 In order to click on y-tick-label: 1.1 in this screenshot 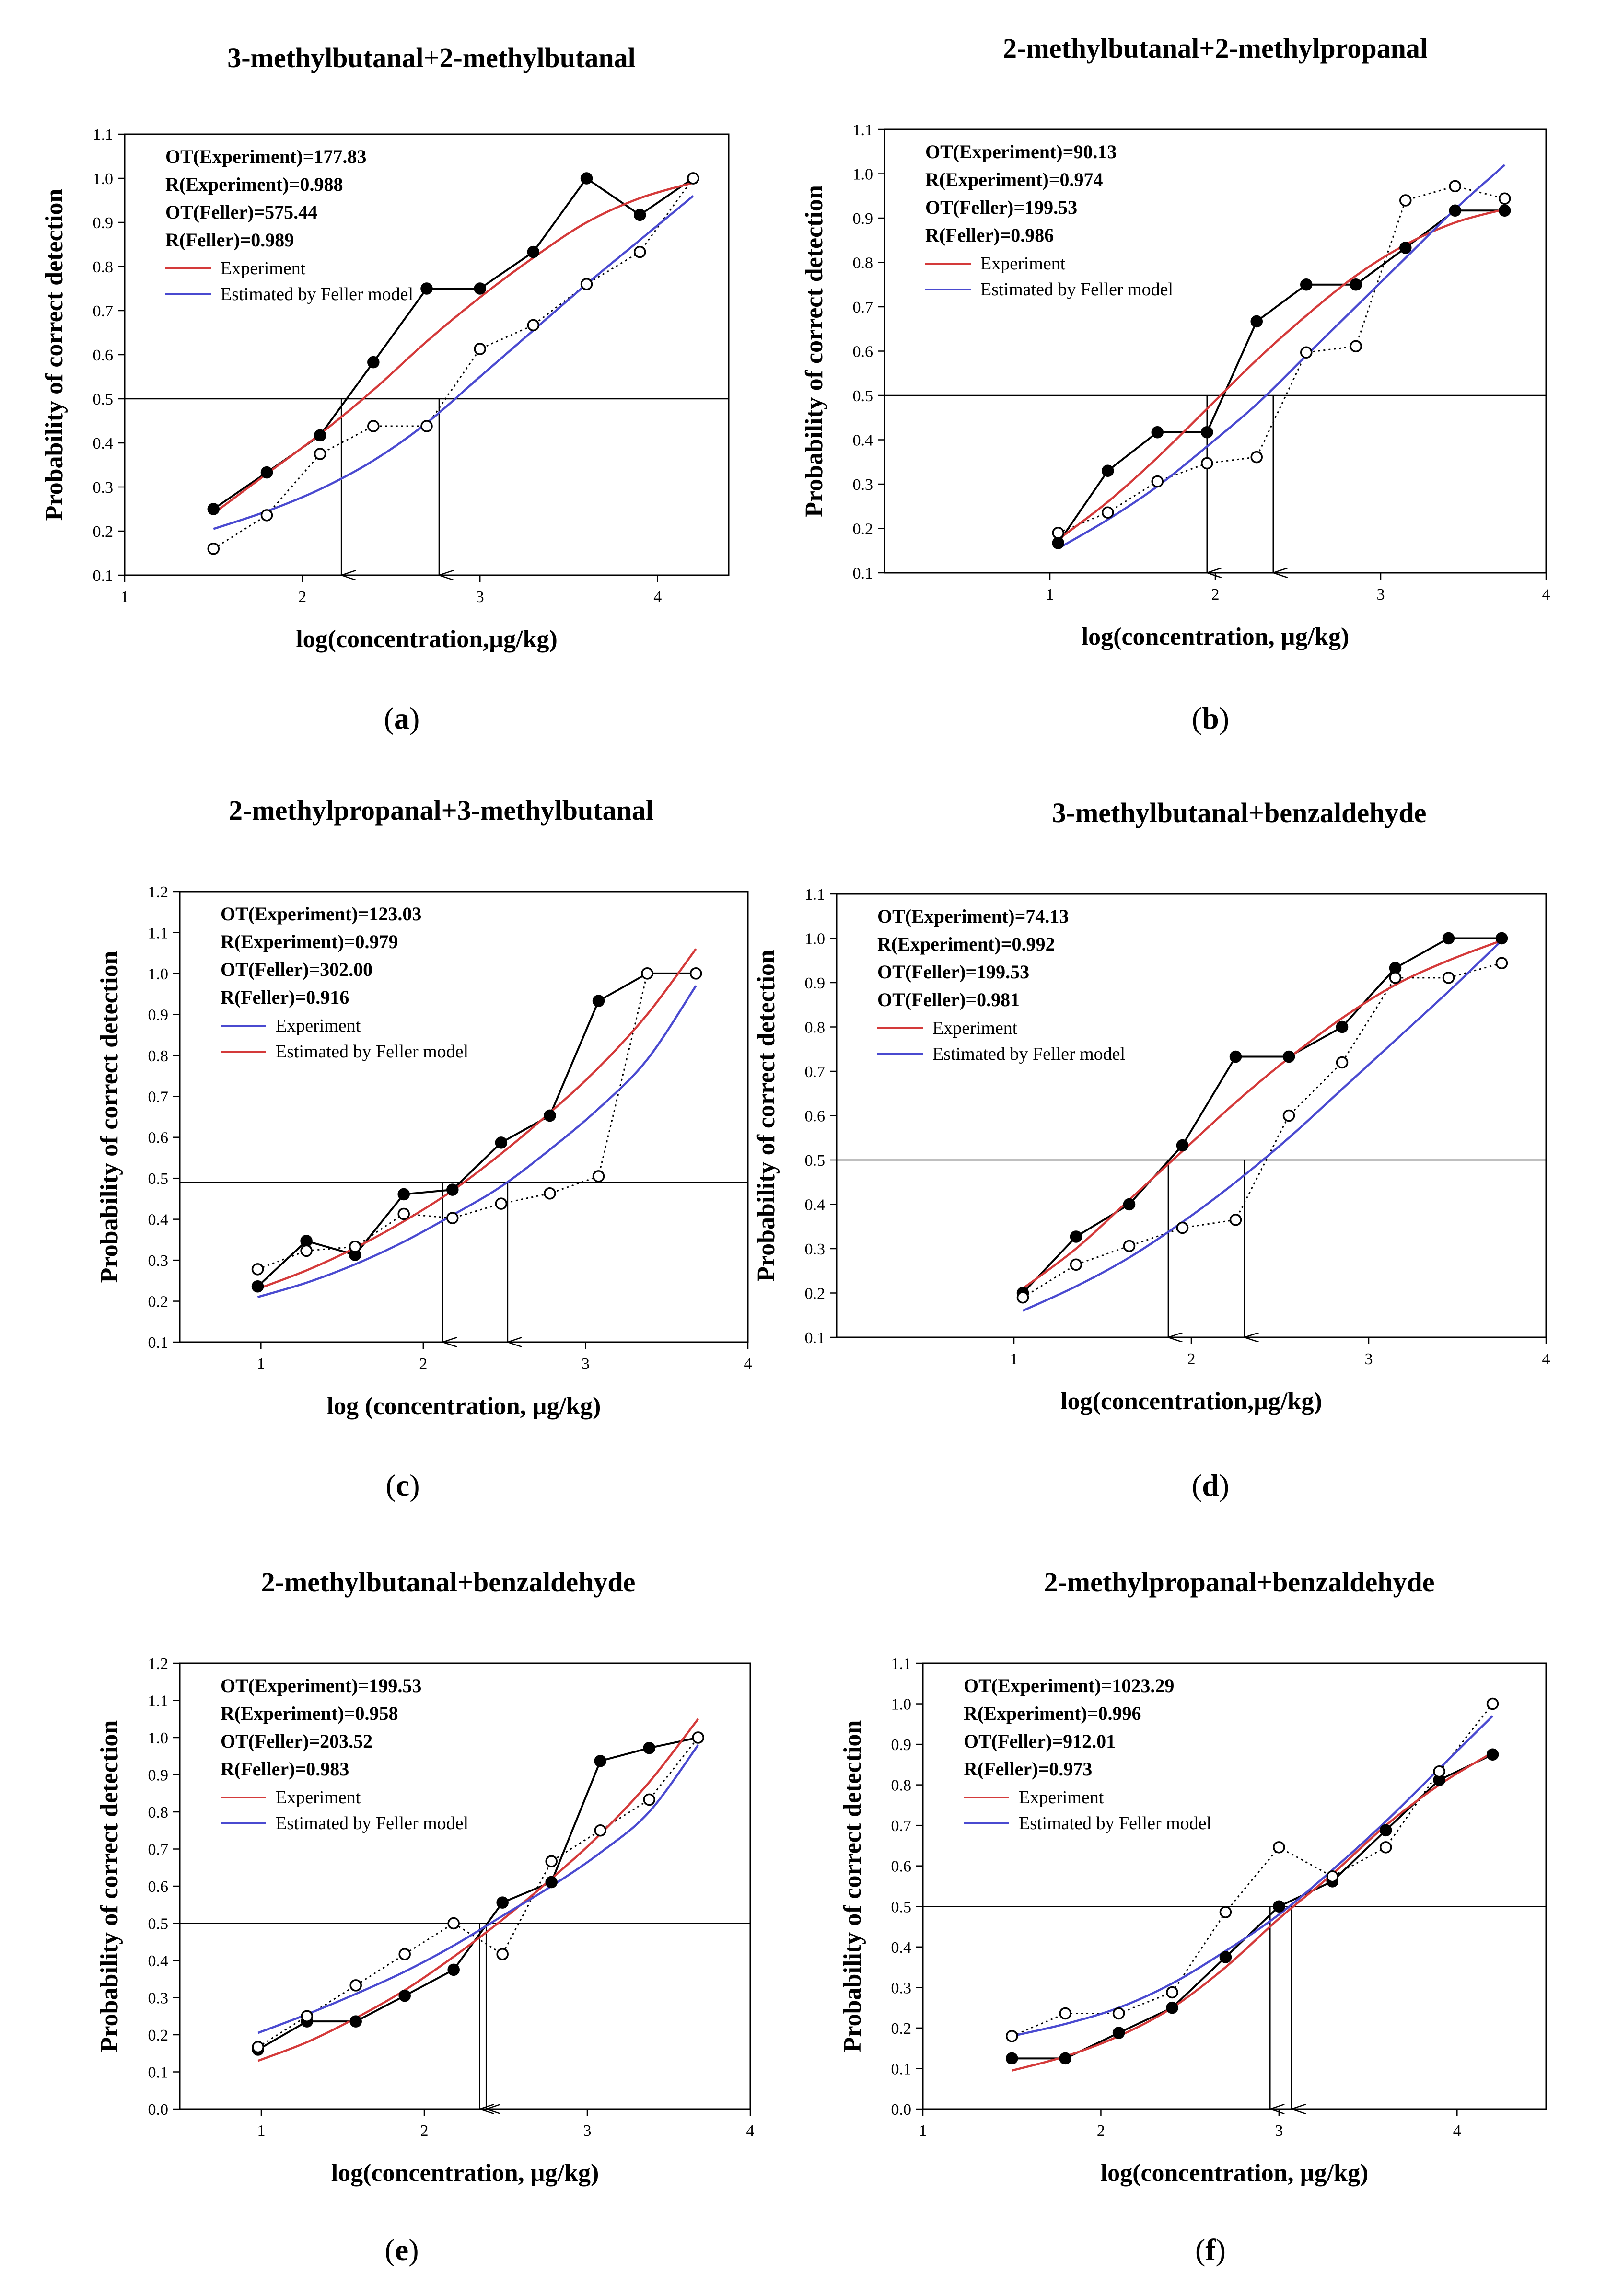, I will do `click(863, 130)`.